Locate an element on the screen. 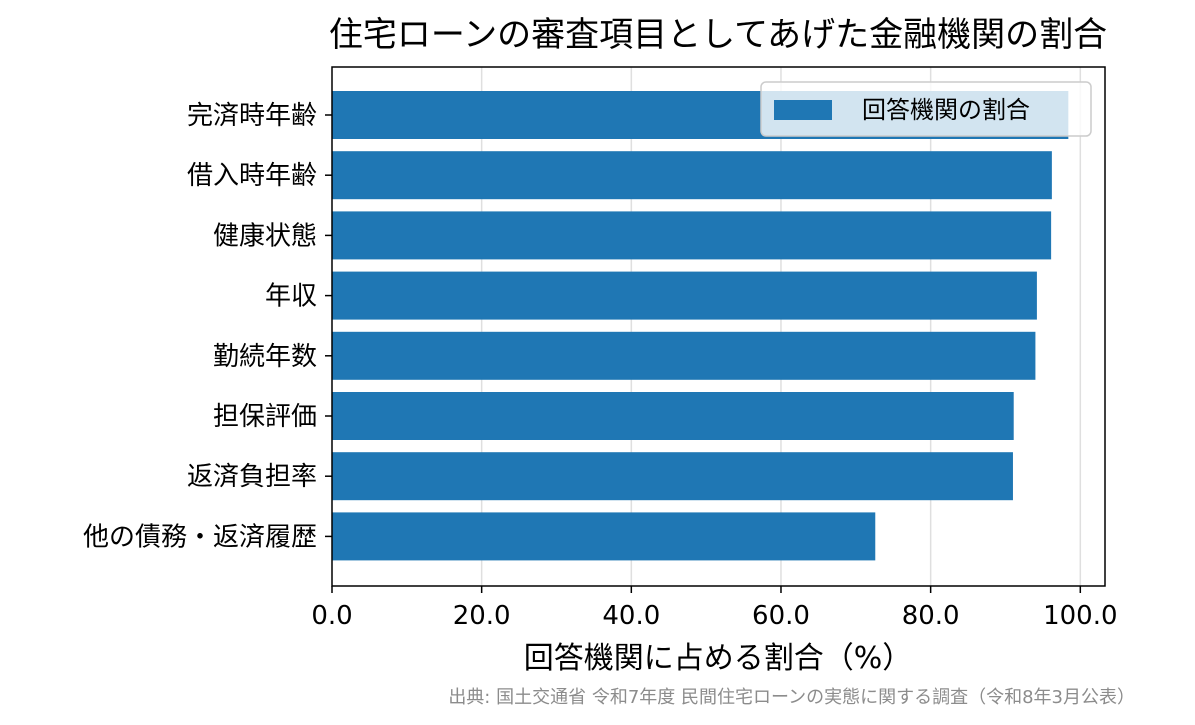  x-tick-label: 100.0 is located at coordinates (1080, 616).